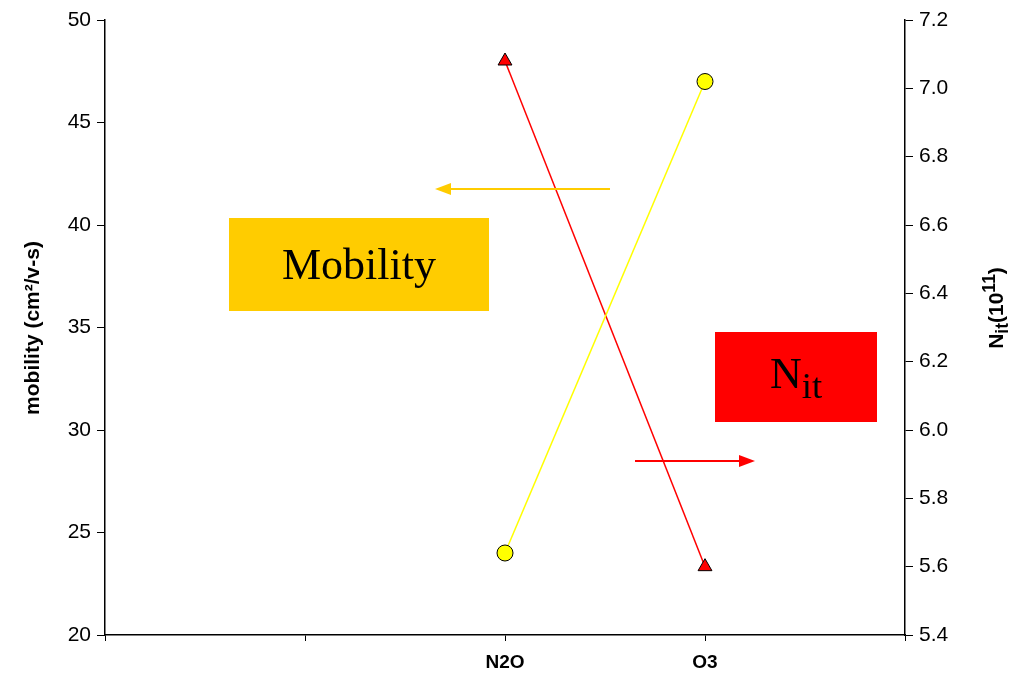  I want to click on y-tick-label: 50, so click(79, 18).